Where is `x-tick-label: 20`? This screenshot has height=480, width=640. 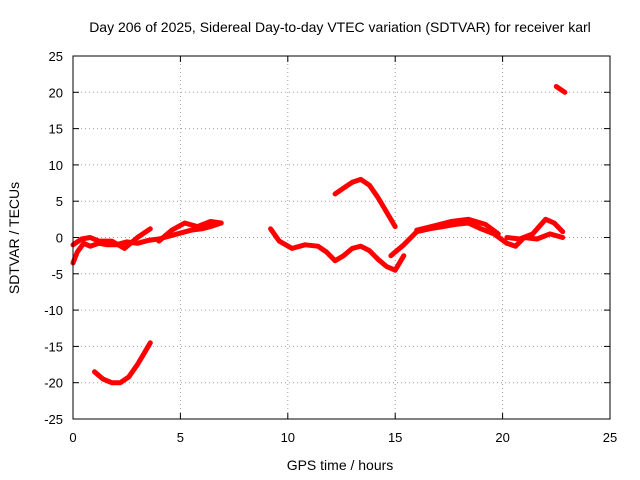 x-tick-label: 20 is located at coordinates (502, 437).